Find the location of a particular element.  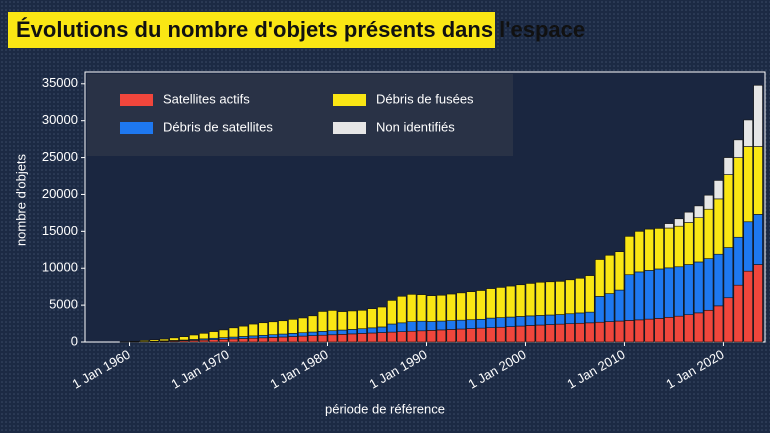

legend-box is located at coordinates (300, 115).